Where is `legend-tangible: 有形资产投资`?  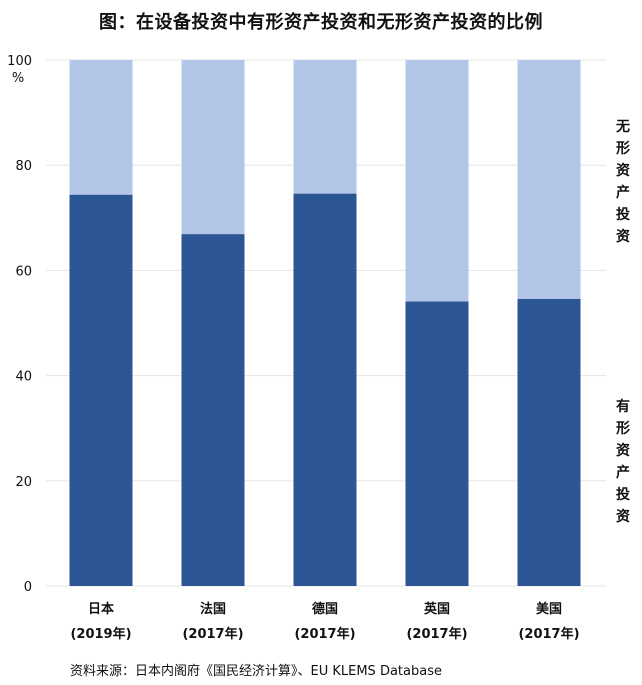
legend-tangible: 有形资产投资 is located at coordinates (623, 462).